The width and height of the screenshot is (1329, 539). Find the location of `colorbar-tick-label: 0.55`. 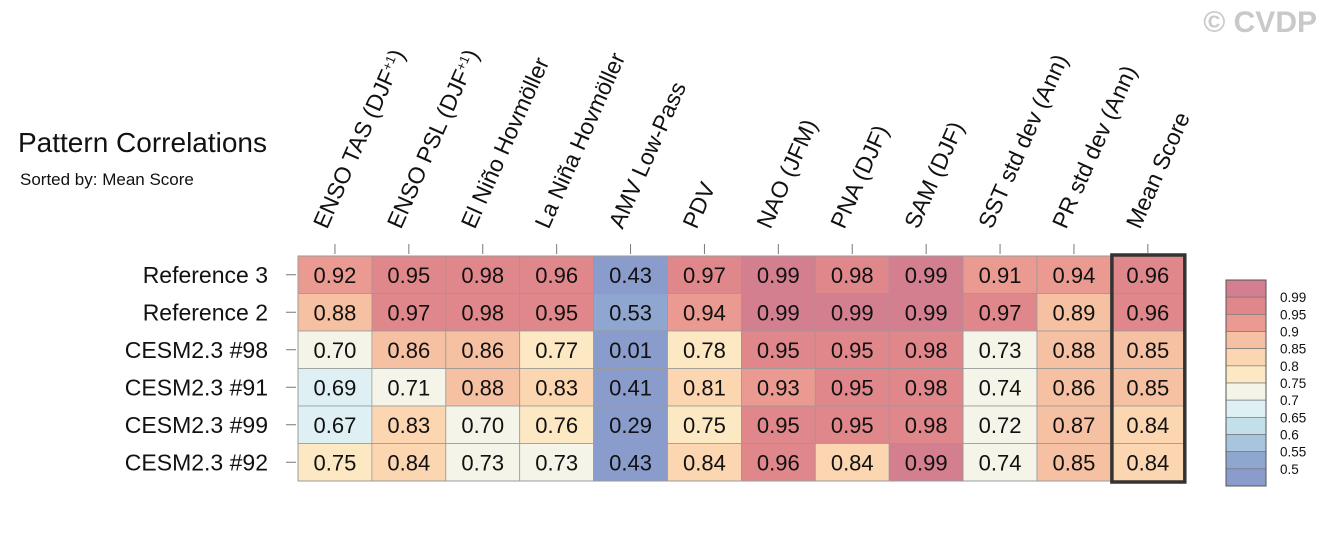

colorbar-tick-label: 0.55 is located at coordinates (1293, 452).